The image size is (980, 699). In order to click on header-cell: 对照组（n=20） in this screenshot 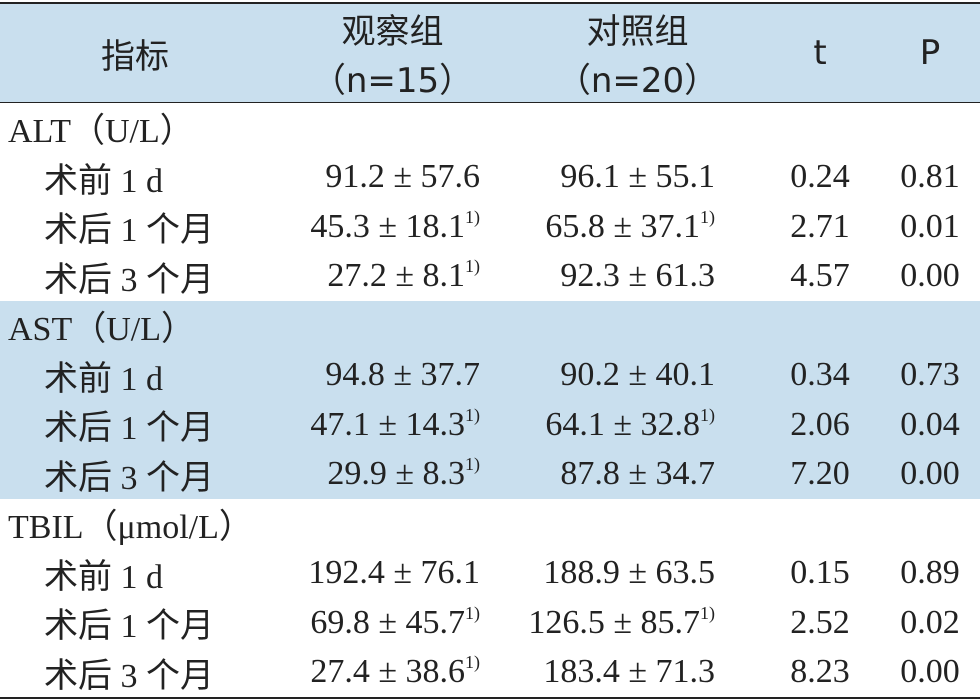, I will do `click(637, 52)`.